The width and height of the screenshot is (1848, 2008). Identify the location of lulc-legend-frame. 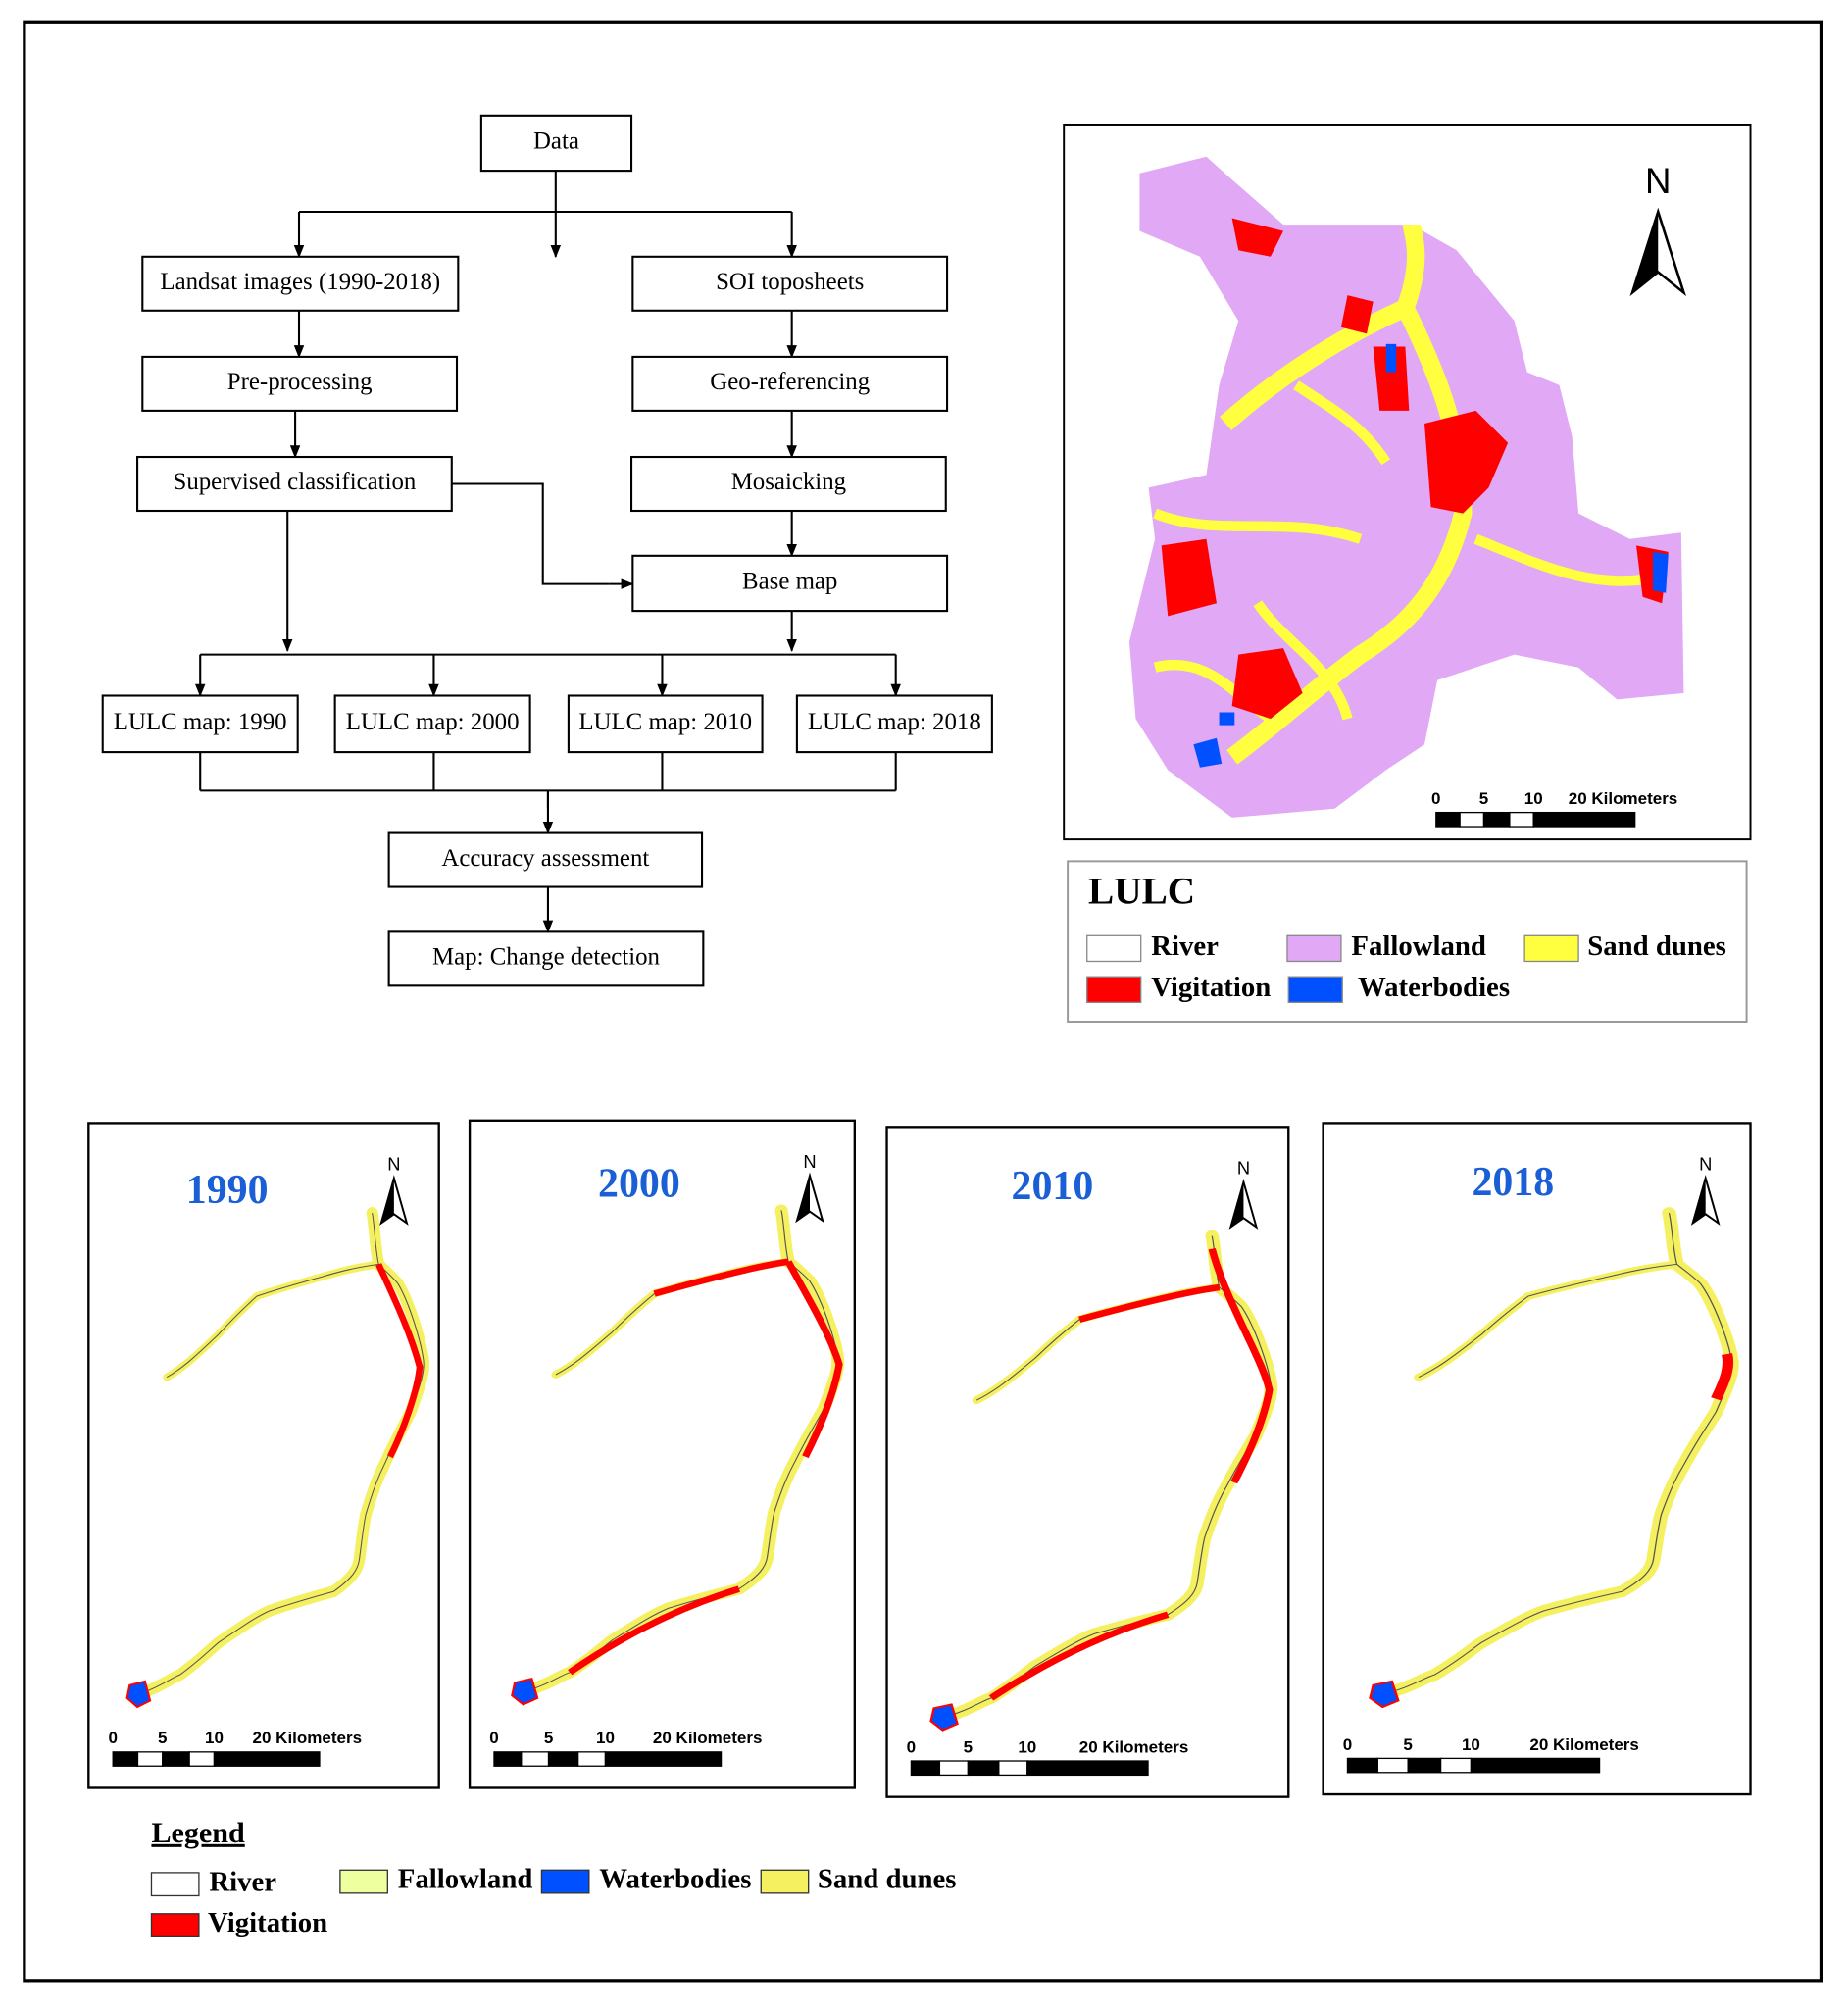
(1407, 941).